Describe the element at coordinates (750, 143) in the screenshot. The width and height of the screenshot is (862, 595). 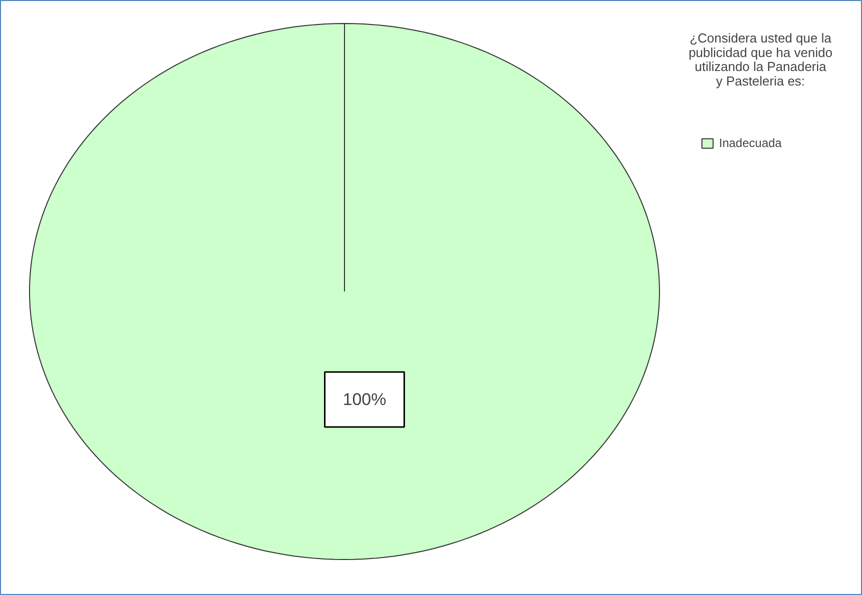
I see `legend-label: Inadecuada` at that location.